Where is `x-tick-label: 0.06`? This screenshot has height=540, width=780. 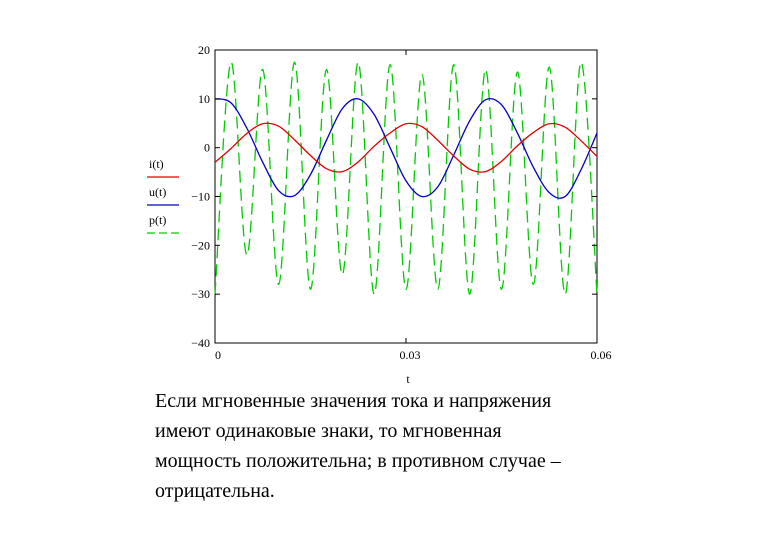
x-tick-label: 0.06 is located at coordinates (601, 355).